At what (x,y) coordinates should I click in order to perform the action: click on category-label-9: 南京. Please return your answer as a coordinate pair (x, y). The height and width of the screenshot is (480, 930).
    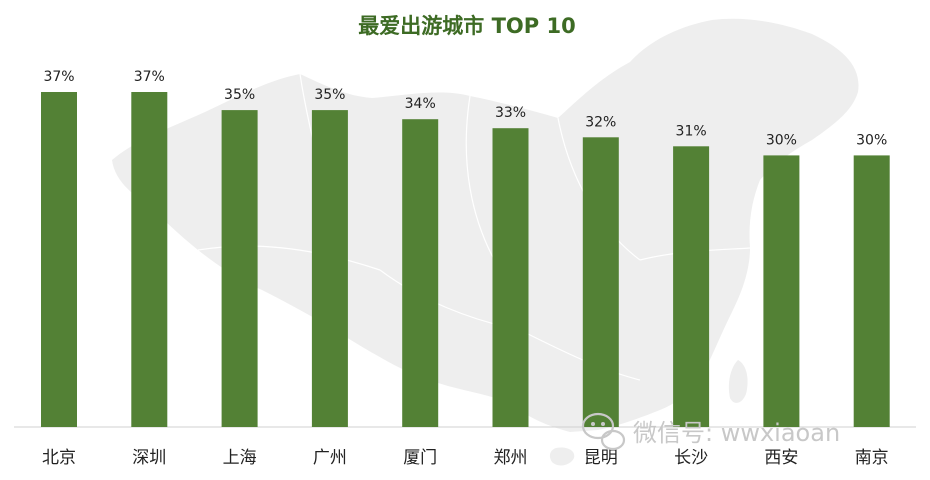
    Looking at the image, I should click on (872, 458).